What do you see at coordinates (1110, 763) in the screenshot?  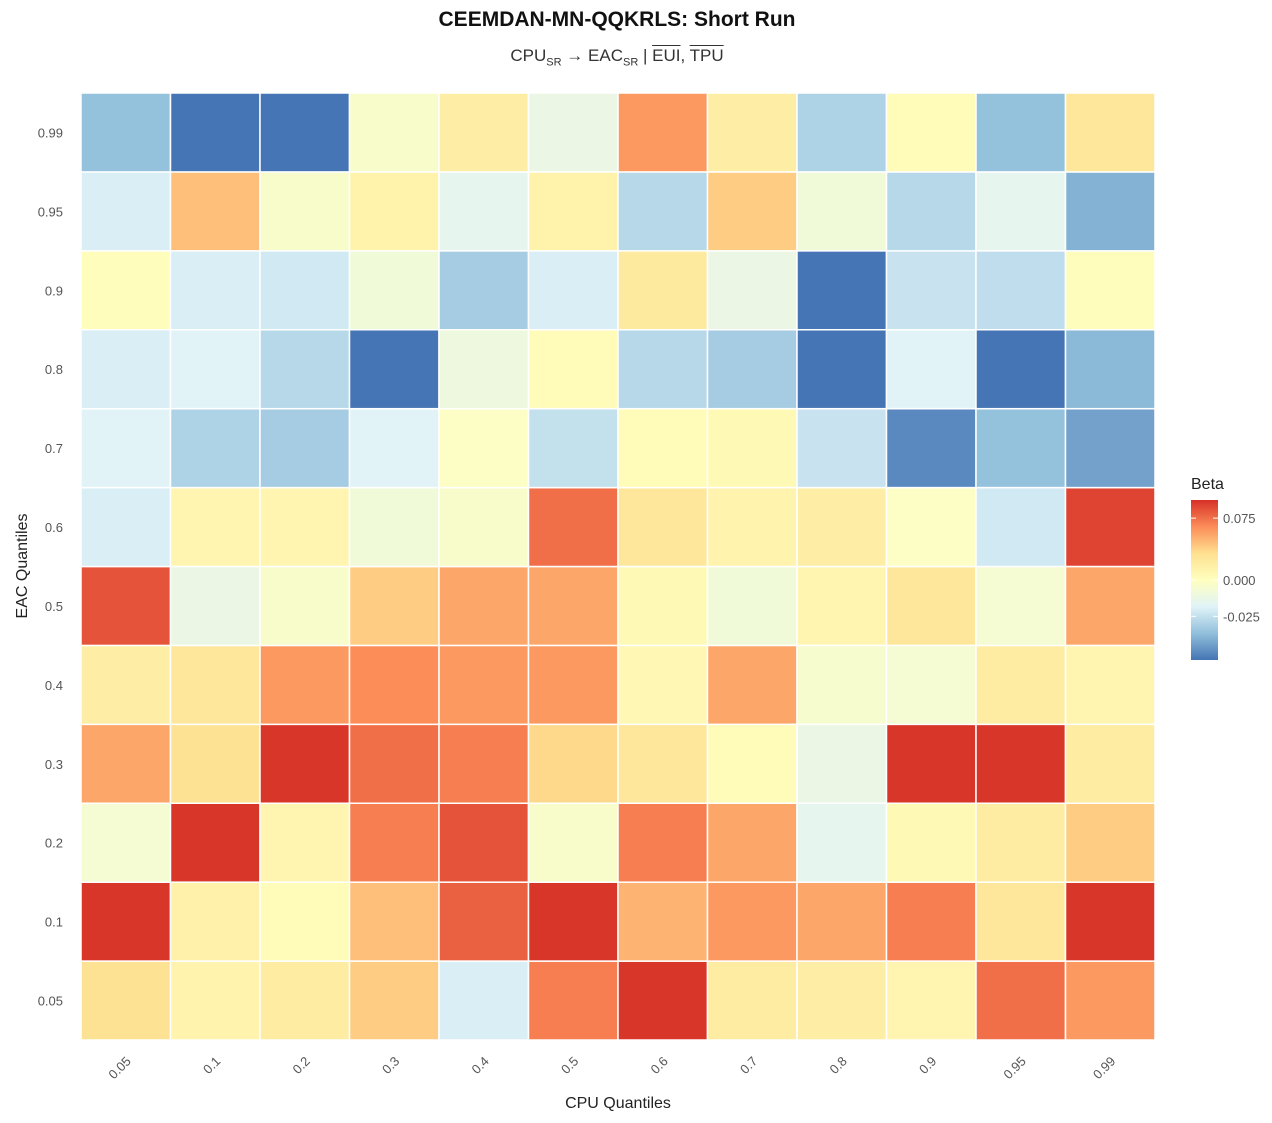 I see `heatmap-cell-x0.99-y0.3` at bounding box center [1110, 763].